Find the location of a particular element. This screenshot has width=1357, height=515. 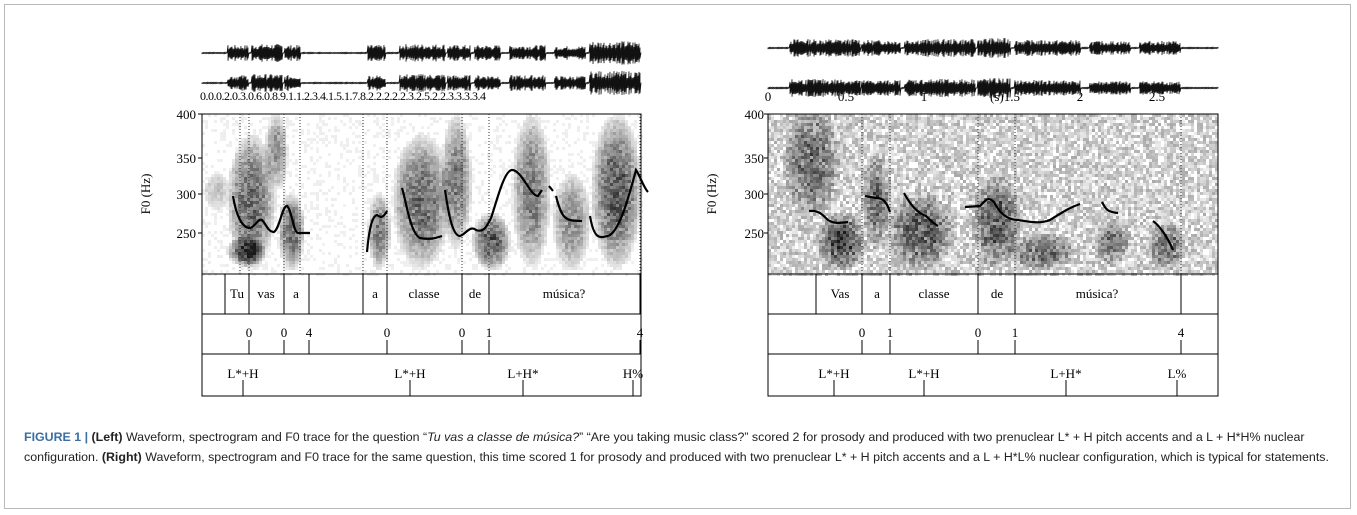

left-break-1: 0 is located at coordinates (249, 332).